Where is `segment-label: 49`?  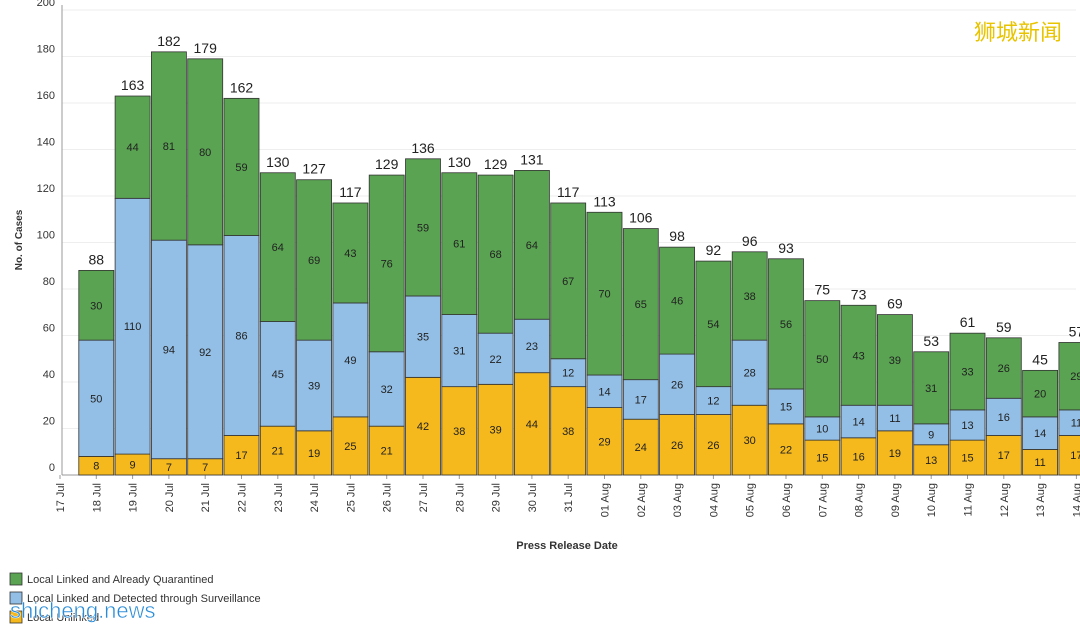
segment-label: 49 is located at coordinates (350, 361).